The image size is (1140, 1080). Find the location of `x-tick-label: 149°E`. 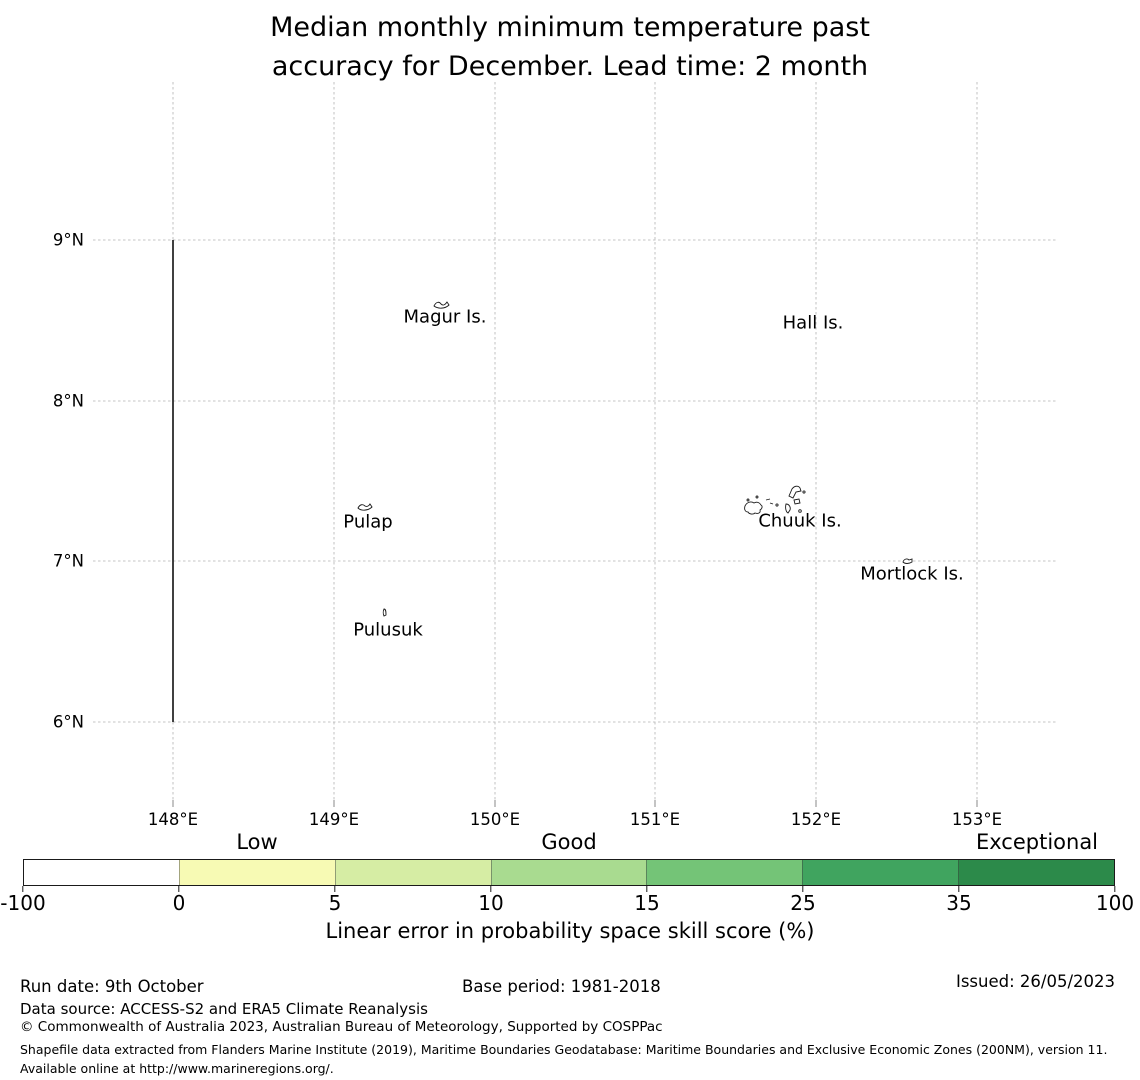

x-tick-label: 149°E is located at coordinates (334, 819).